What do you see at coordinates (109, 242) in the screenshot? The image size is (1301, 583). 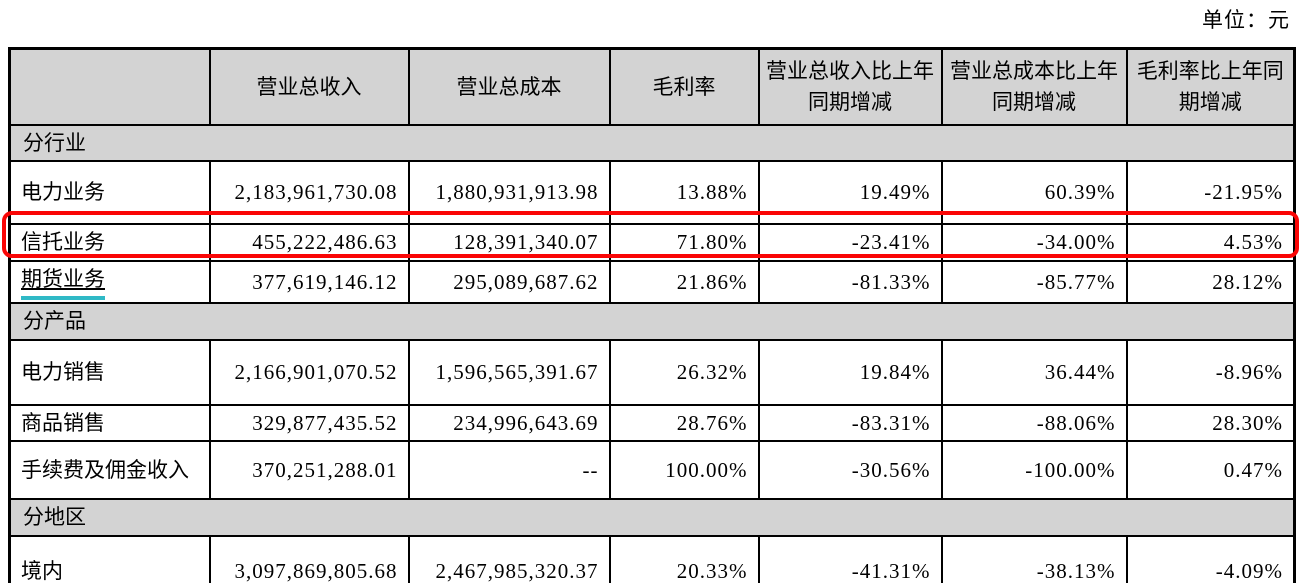 I see `row-label: 信托业务` at bounding box center [109, 242].